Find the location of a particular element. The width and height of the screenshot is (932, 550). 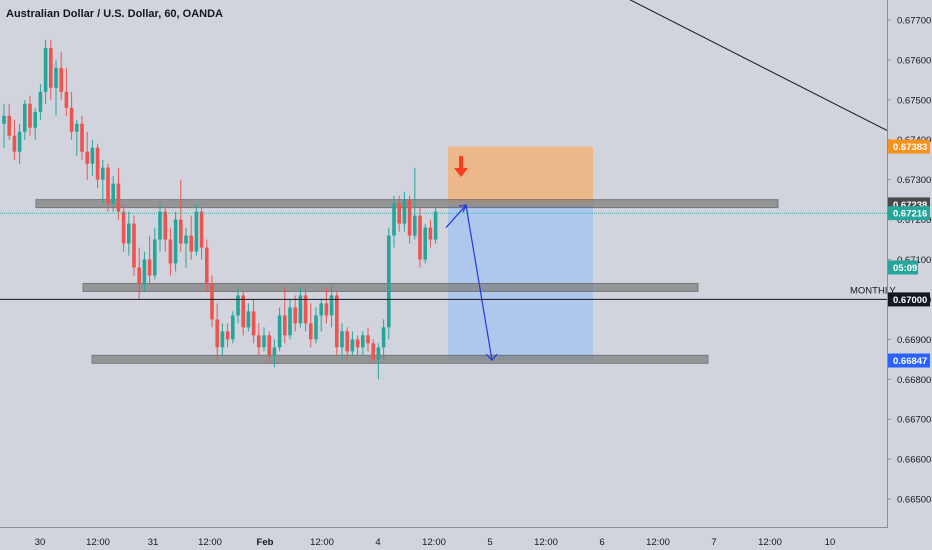

price-tick-label: 0.67700 is located at coordinates (914, 20).